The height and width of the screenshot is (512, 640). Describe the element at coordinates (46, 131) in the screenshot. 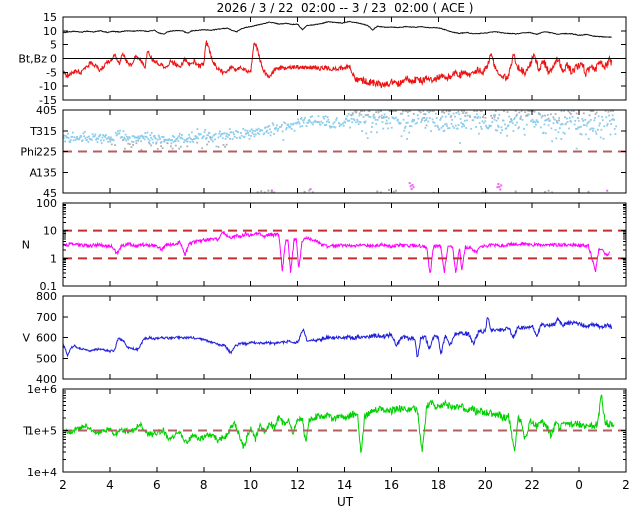

I see `svg-text: 315` at that location.